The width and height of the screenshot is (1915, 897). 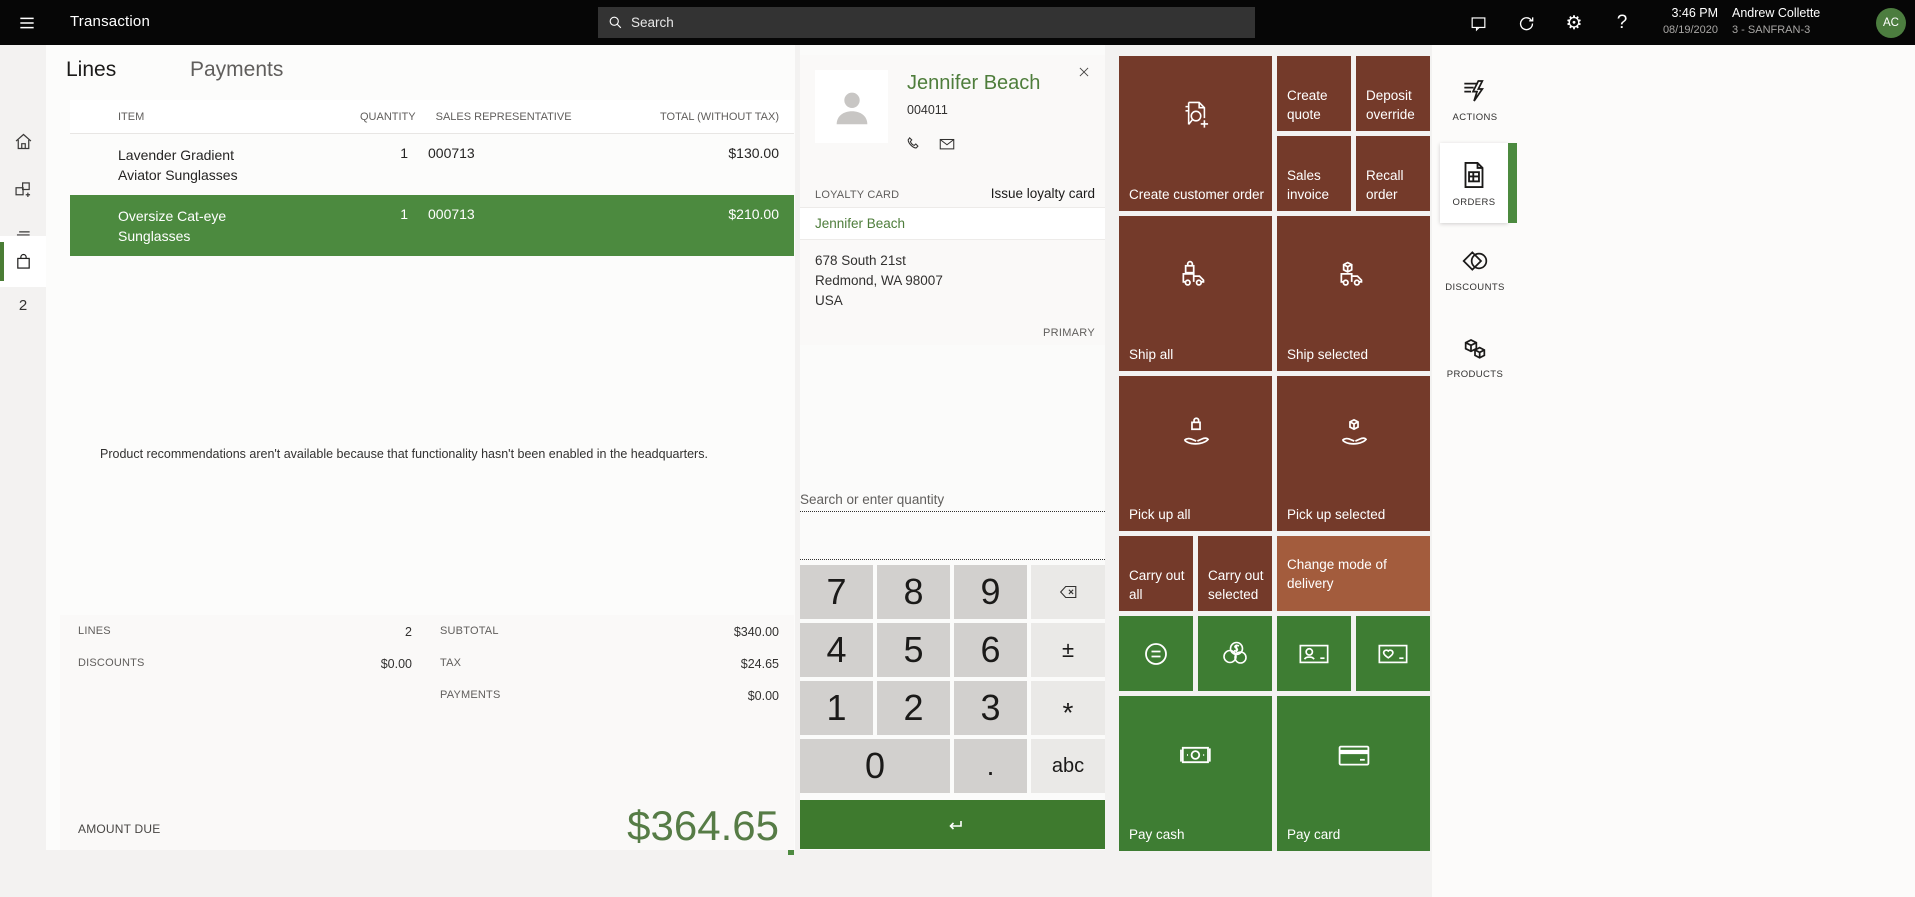 I want to click on tax-label: TAX, so click(x=451, y=663).